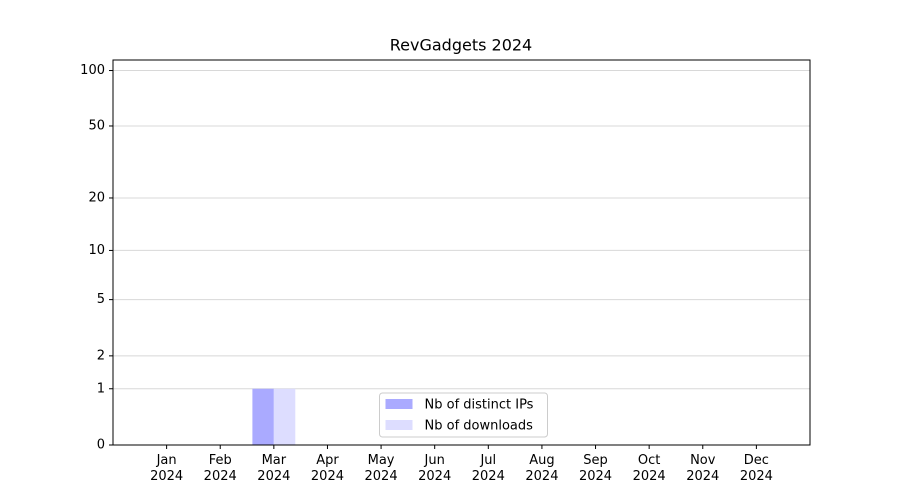 The height and width of the screenshot is (500, 900). What do you see at coordinates (703, 468) in the screenshot?
I see `x-tick-label: Nov 2024` at bounding box center [703, 468].